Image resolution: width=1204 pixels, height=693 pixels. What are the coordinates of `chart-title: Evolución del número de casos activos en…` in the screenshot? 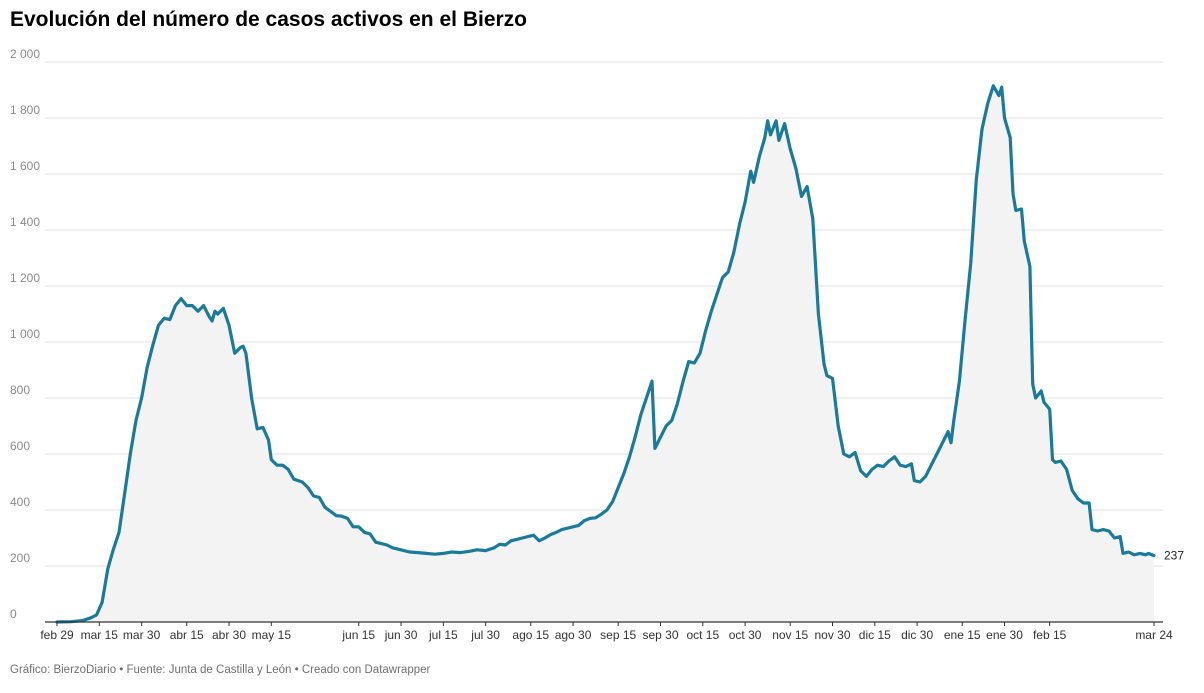 It's located at (268, 19).